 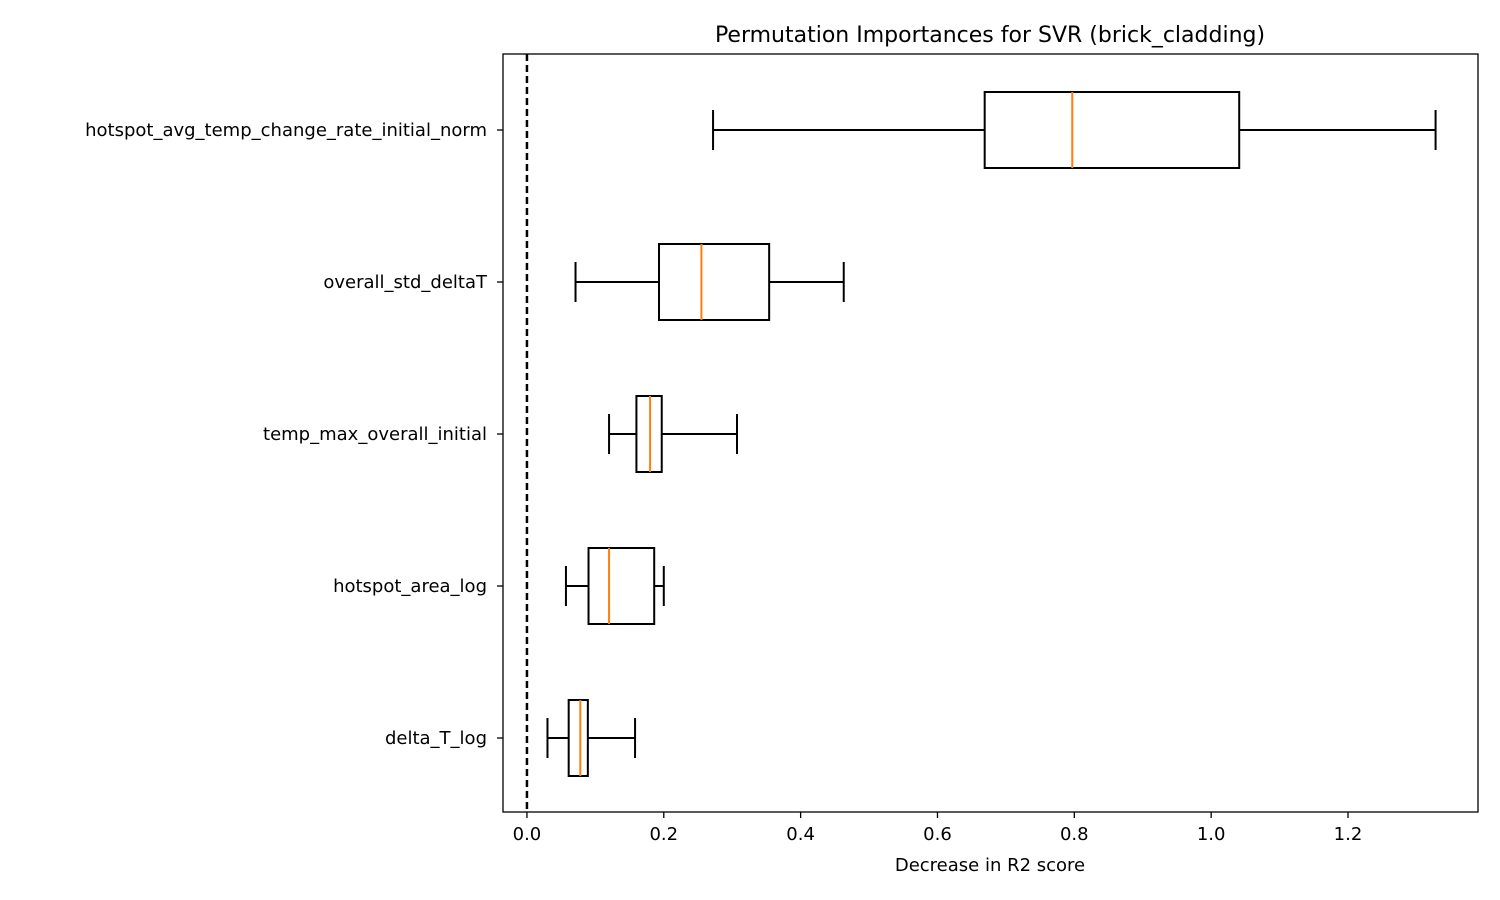 What do you see at coordinates (990, 865) in the screenshot?
I see `x-axis-label: Decrease in R2 score` at bounding box center [990, 865].